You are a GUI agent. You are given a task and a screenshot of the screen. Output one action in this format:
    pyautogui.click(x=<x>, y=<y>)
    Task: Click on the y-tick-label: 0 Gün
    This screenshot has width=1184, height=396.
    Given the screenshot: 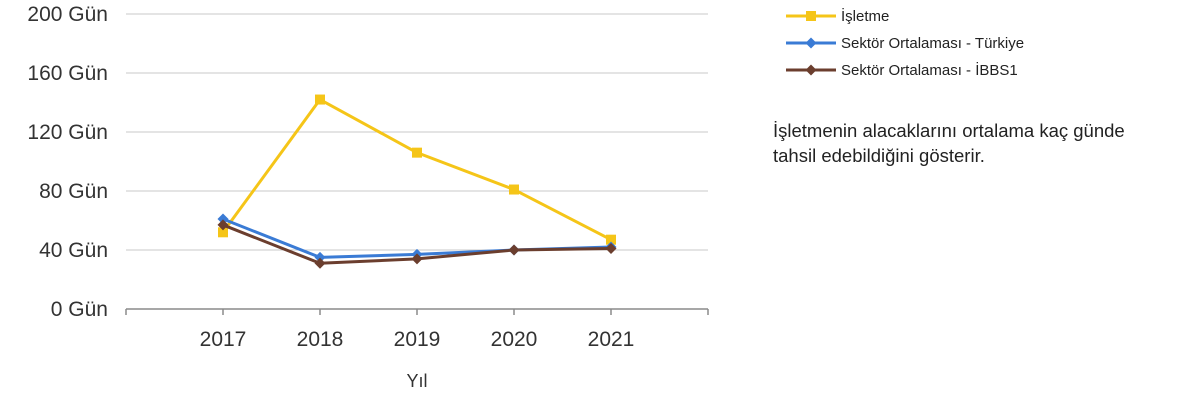 What is the action you would take?
    pyautogui.click(x=79, y=309)
    